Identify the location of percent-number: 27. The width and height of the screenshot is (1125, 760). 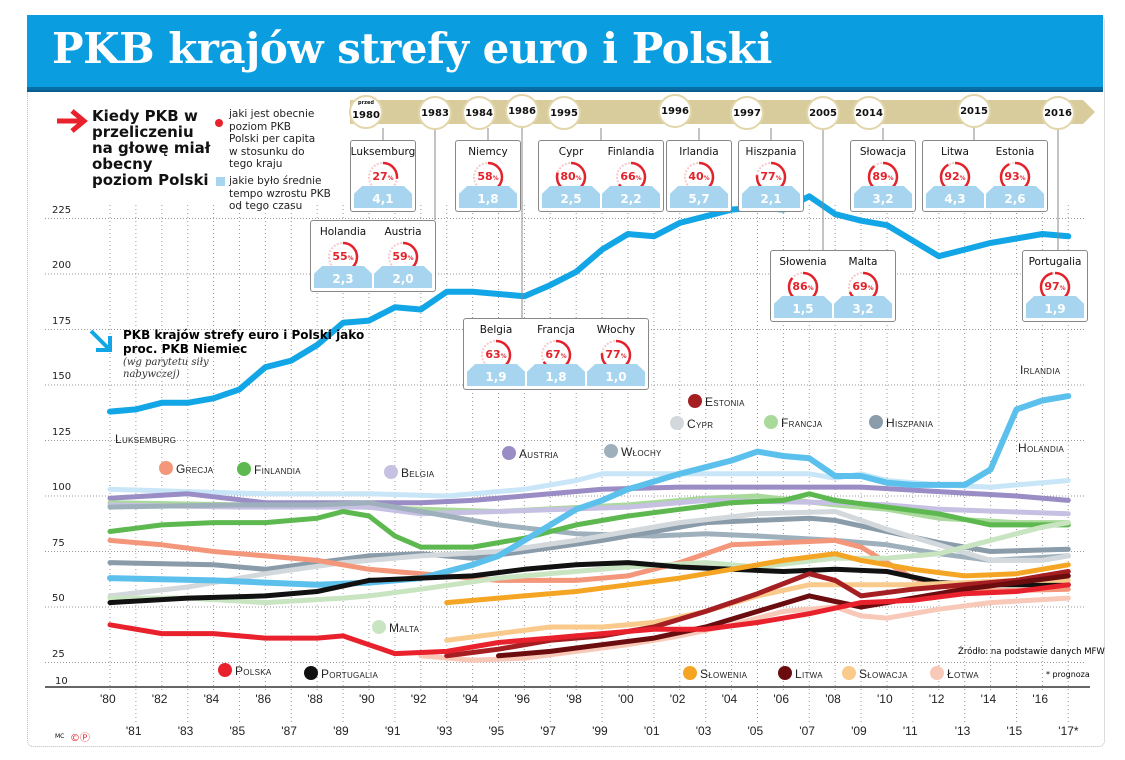
(380, 176).